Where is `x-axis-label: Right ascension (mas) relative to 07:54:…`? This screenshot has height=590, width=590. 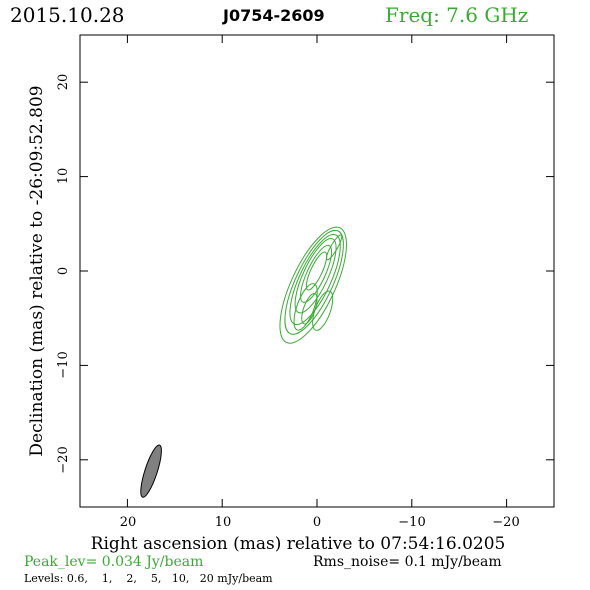 x-axis-label: Right ascension (mas) relative to 07:54:… is located at coordinates (298, 544).